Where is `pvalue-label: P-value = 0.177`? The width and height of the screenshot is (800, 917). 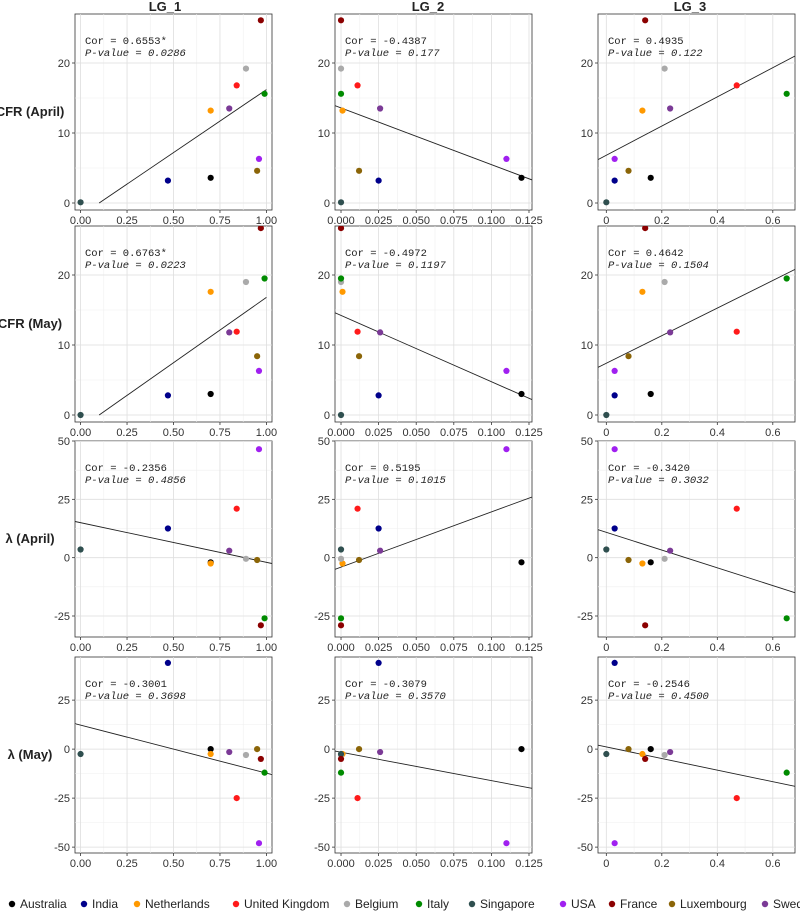 pvalue-label: P-value = 0.177 is located at coordinates (392, 54).